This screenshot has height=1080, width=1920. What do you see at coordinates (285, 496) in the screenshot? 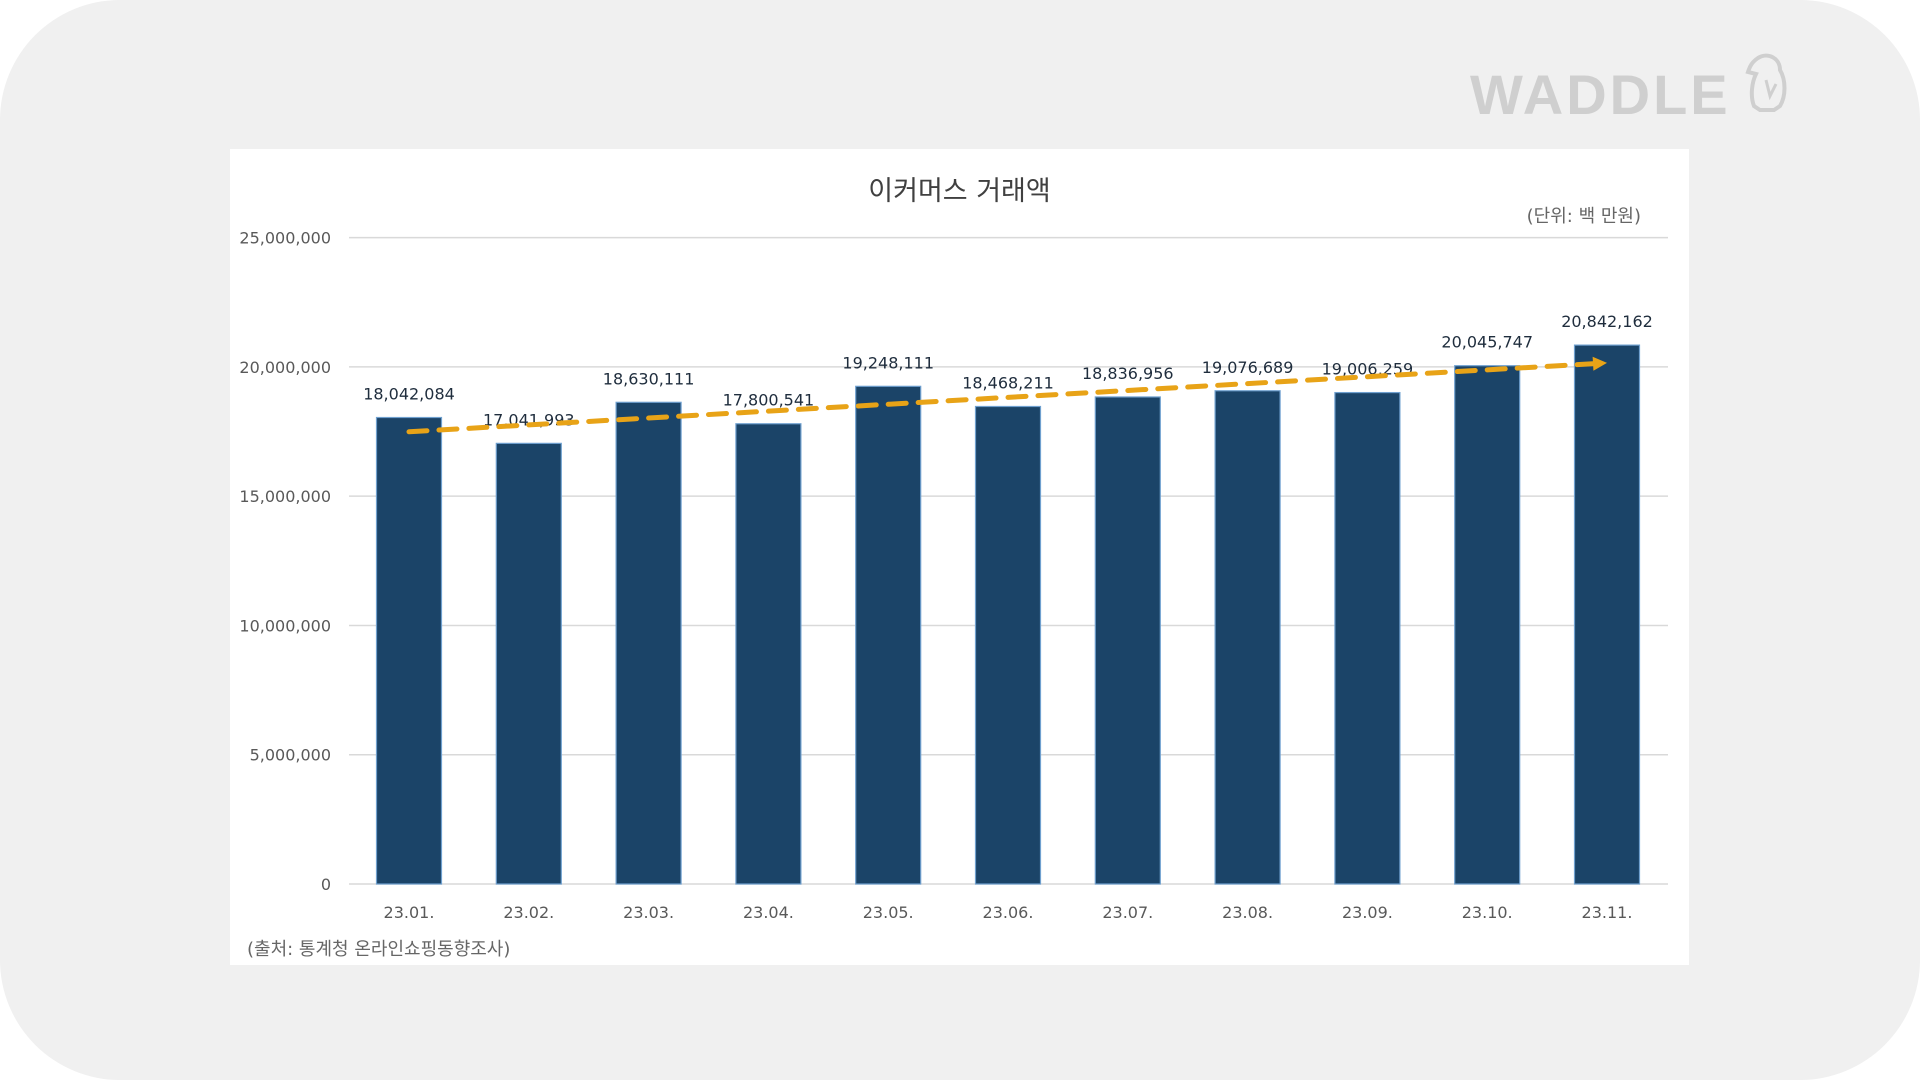
I see `y-tick-label: 15,000,000` at bounding box center [285, 496].